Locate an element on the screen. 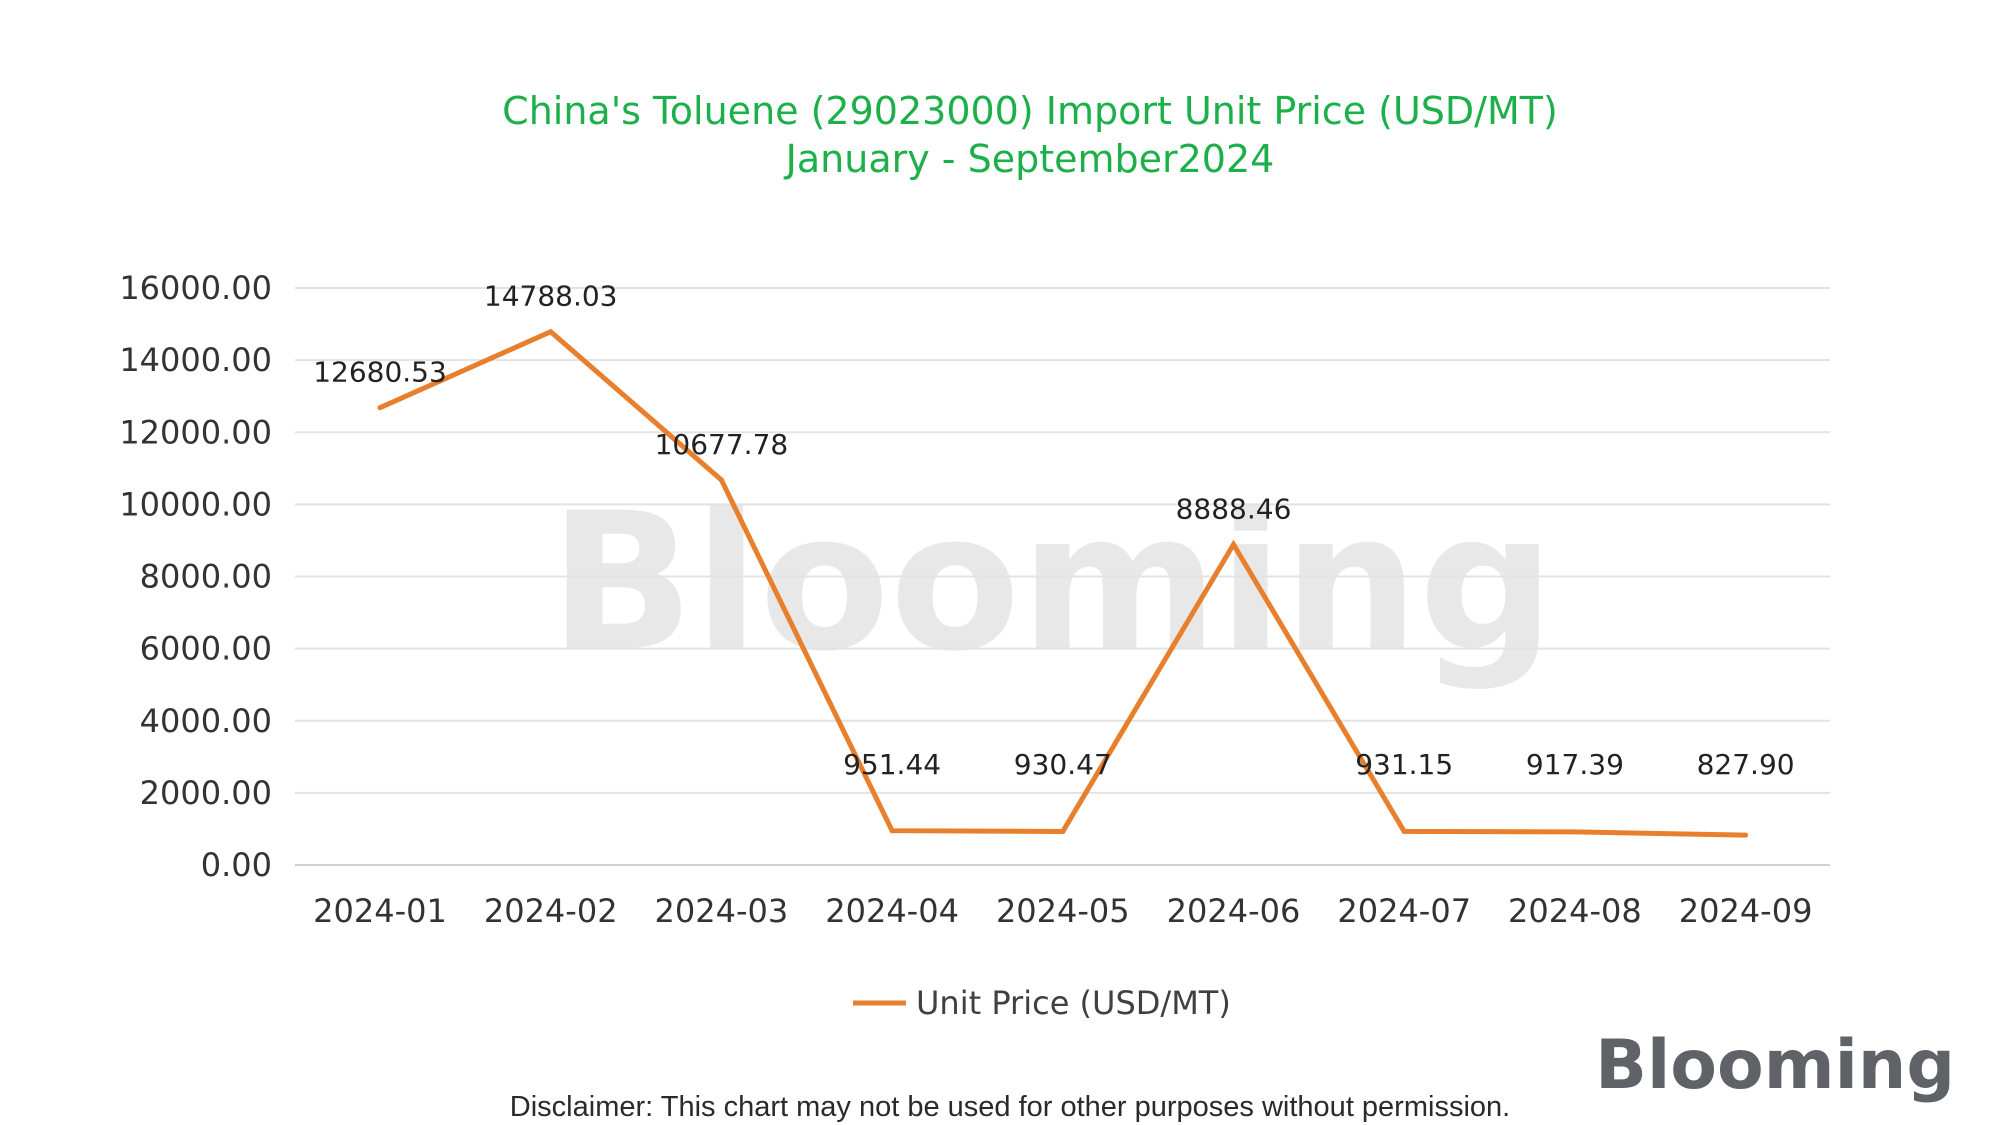  y-tick-label: 8000.00 is located at coordinates (206, 577).